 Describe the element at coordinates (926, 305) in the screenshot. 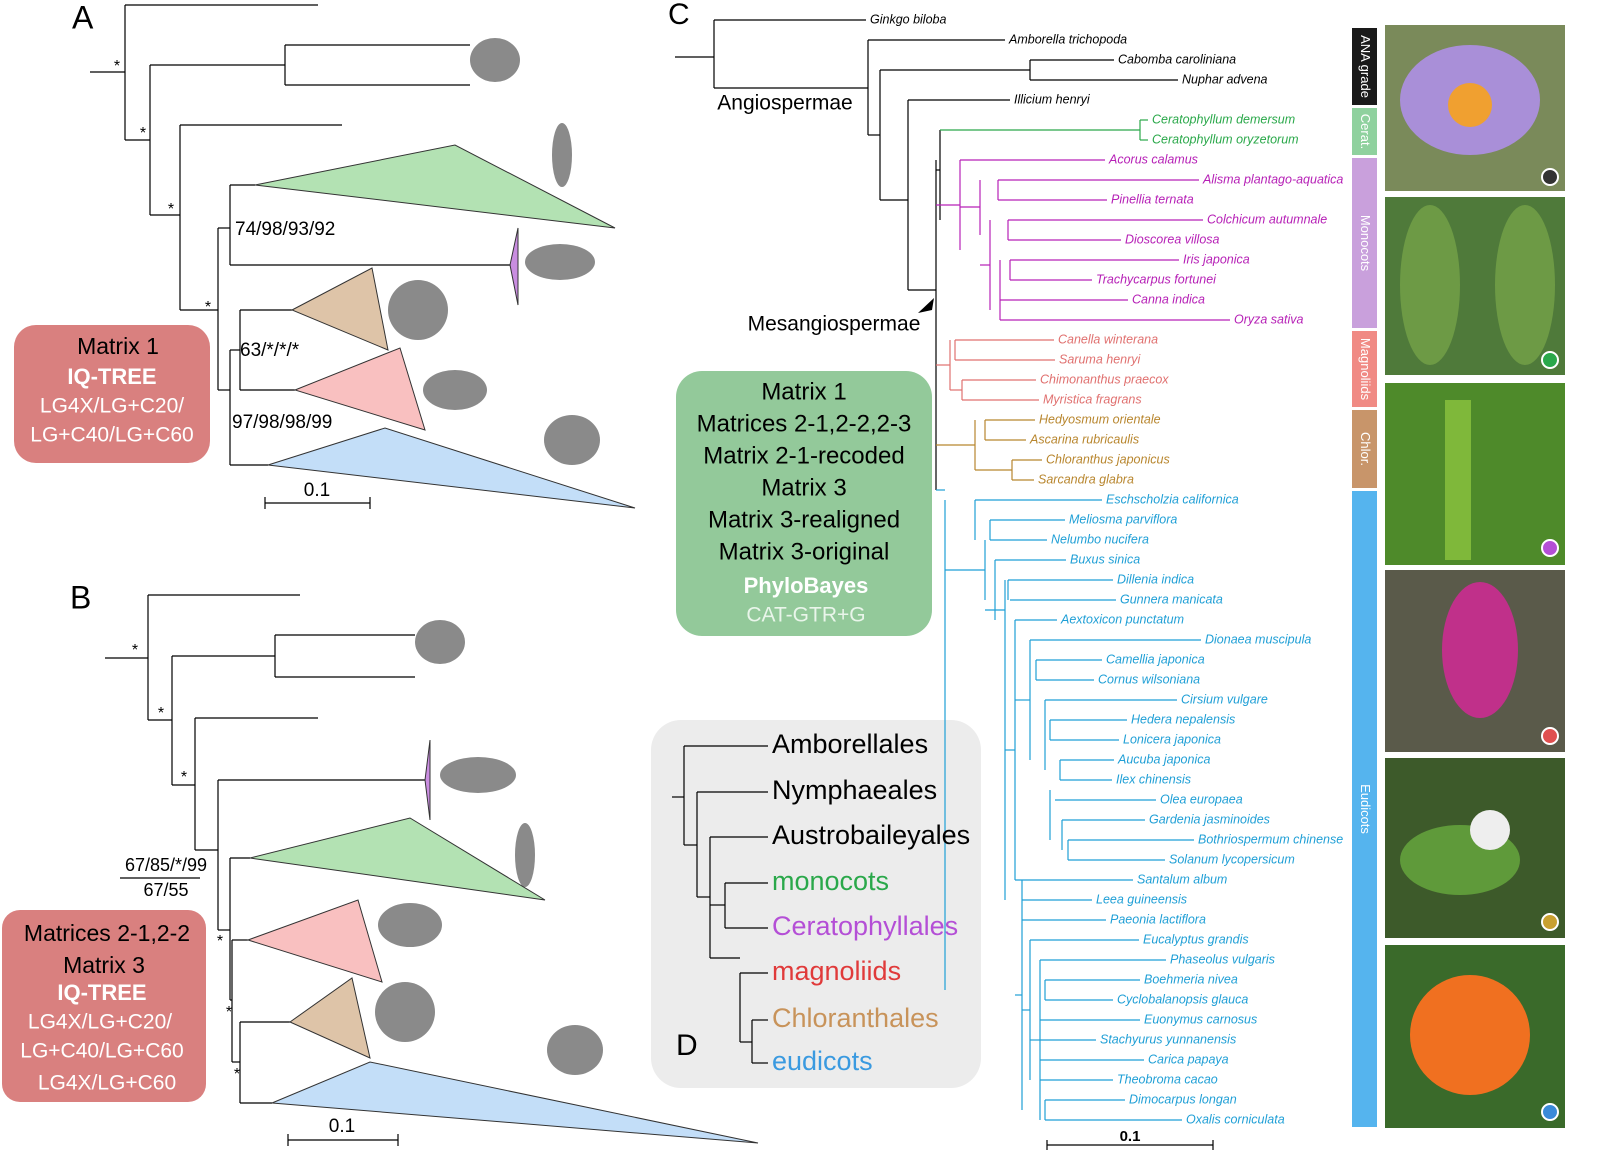

I see `node-marker` at that location.